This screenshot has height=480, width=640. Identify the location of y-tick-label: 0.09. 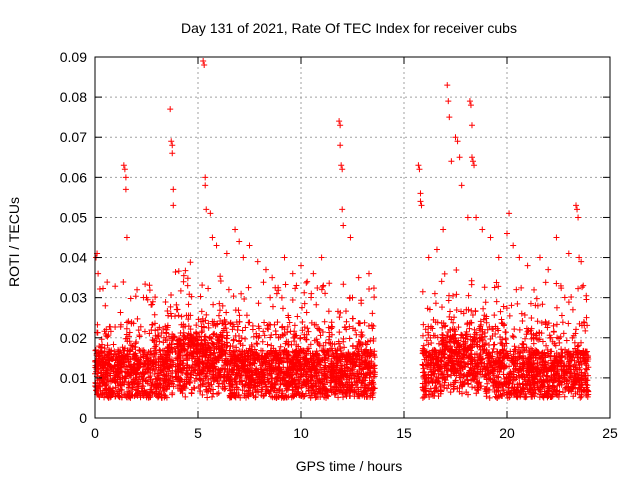
(73, 57).